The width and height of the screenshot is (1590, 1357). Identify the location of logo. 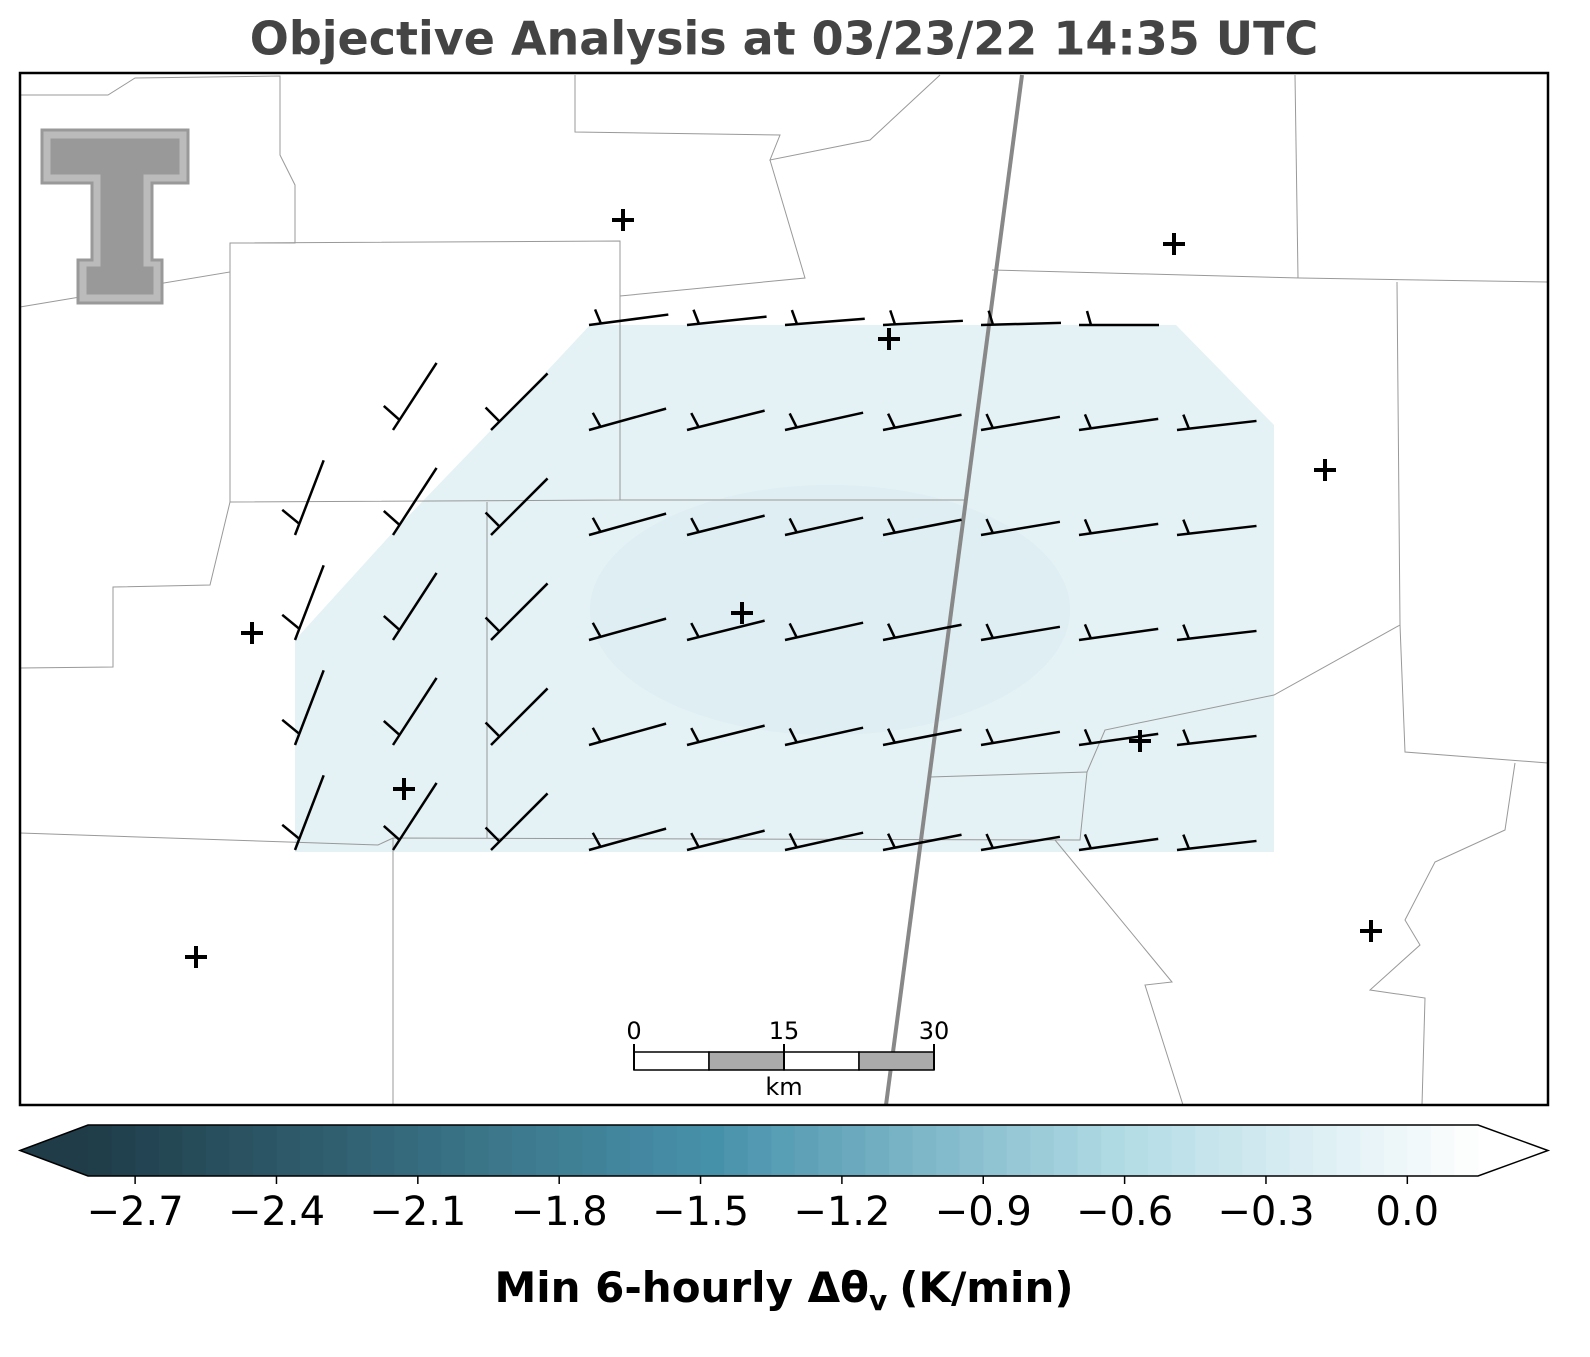
(115, 216).